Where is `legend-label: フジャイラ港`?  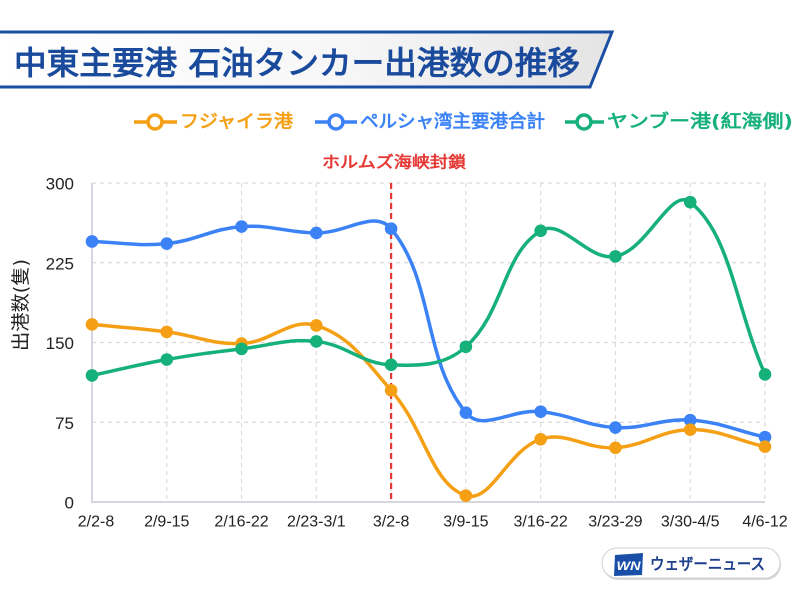 legend-label: フジャイラ港 is located at coordinates (237, 122).